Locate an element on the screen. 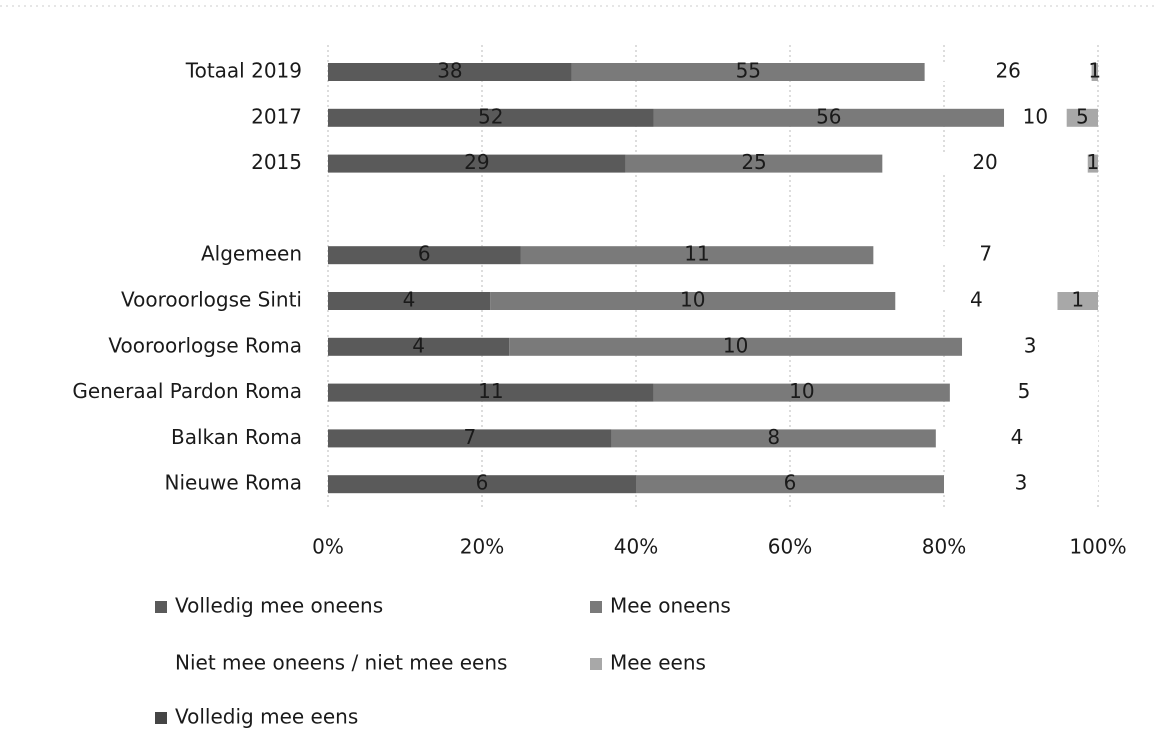  y-tick-label: Vooroorlogse Roma is located at coordinates (205, 345).